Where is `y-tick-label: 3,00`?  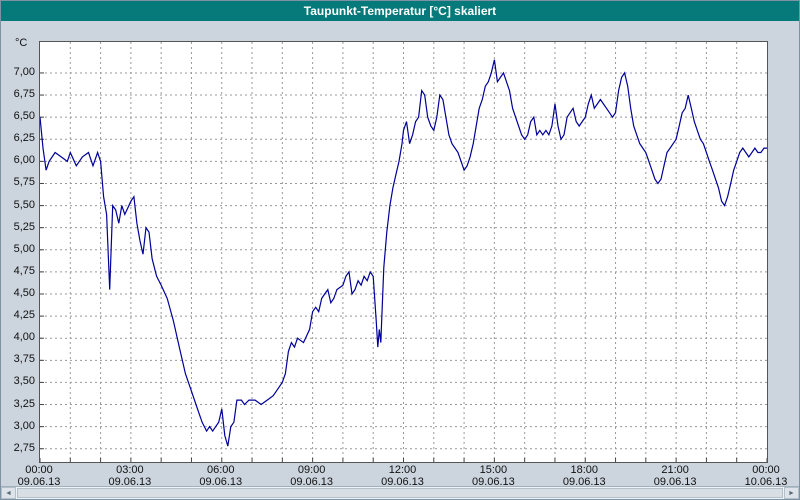 y-tick-label: 3,00 is located at coordinates (24, 425).